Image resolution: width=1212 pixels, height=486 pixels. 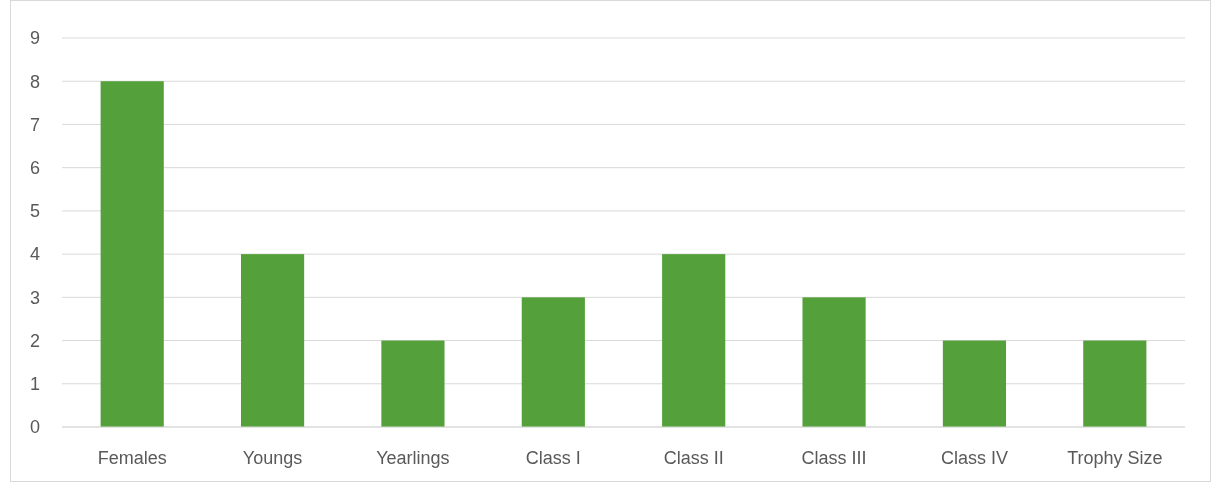 I want to click on x-tick-label: Class IV, so click(x=974, y=458).